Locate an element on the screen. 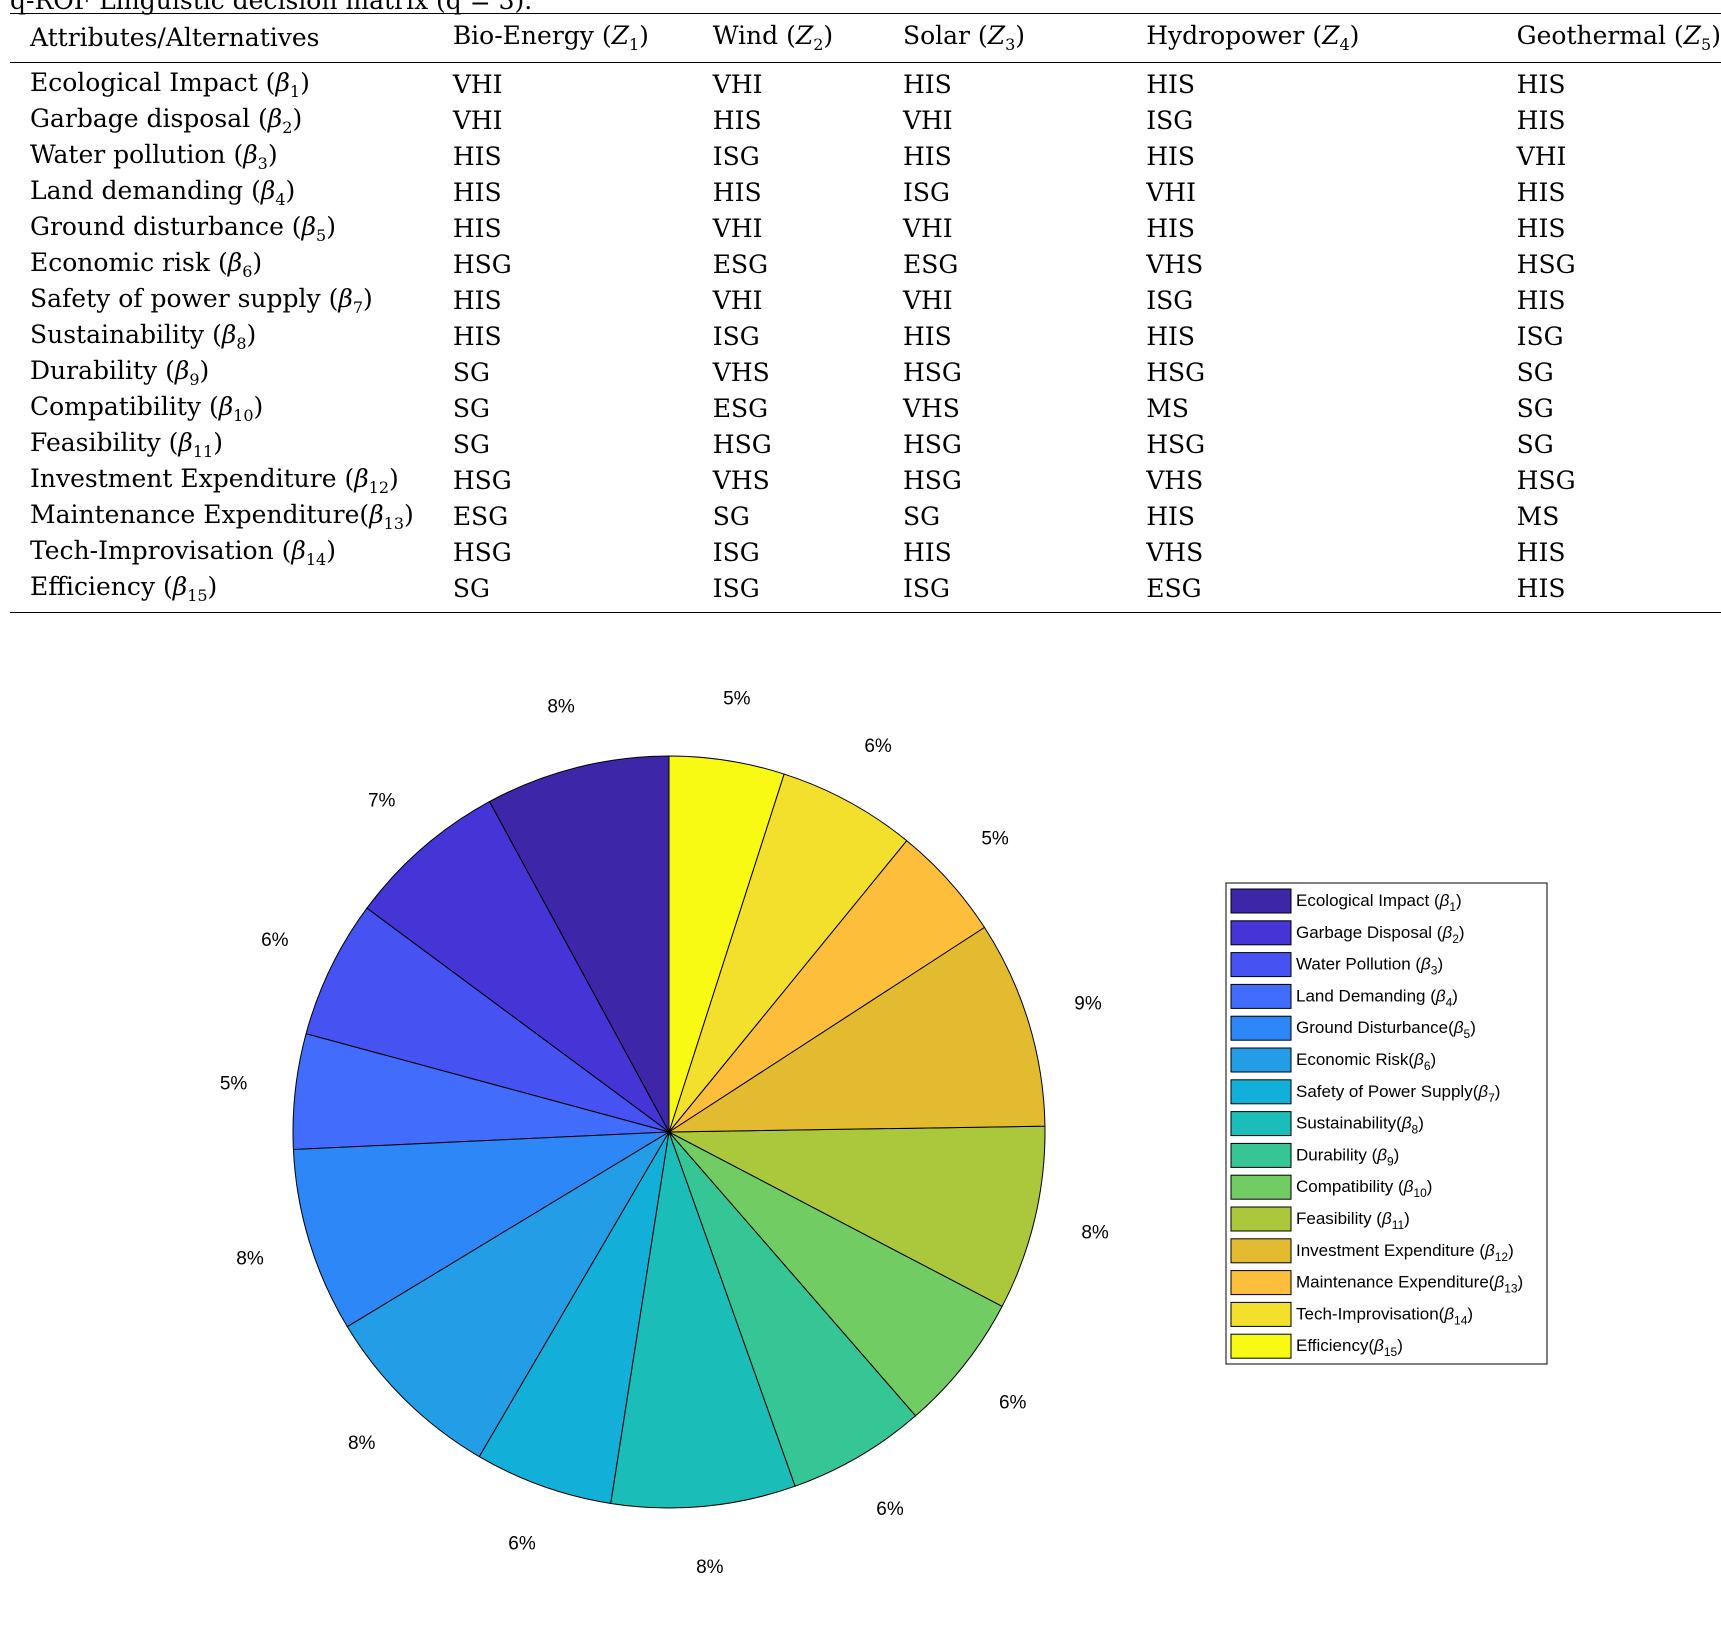 This screenshot has height=1632, width=1721. legend-entry: Compatibility (β10) is located at coordinates (1364, 1188).